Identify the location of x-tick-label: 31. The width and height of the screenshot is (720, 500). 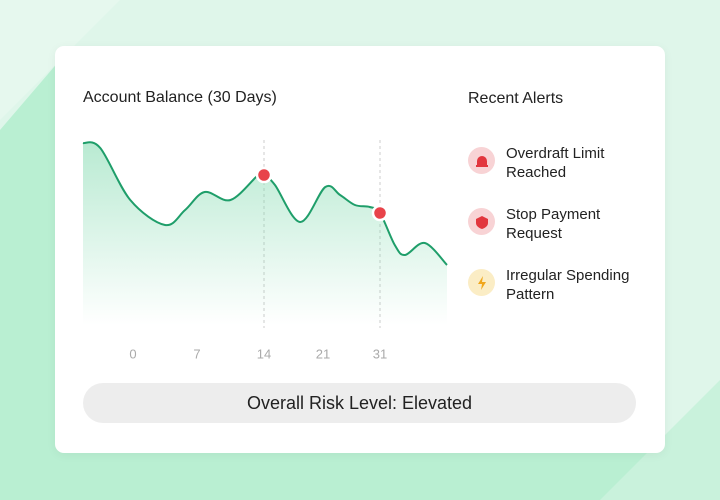
(380, 353).